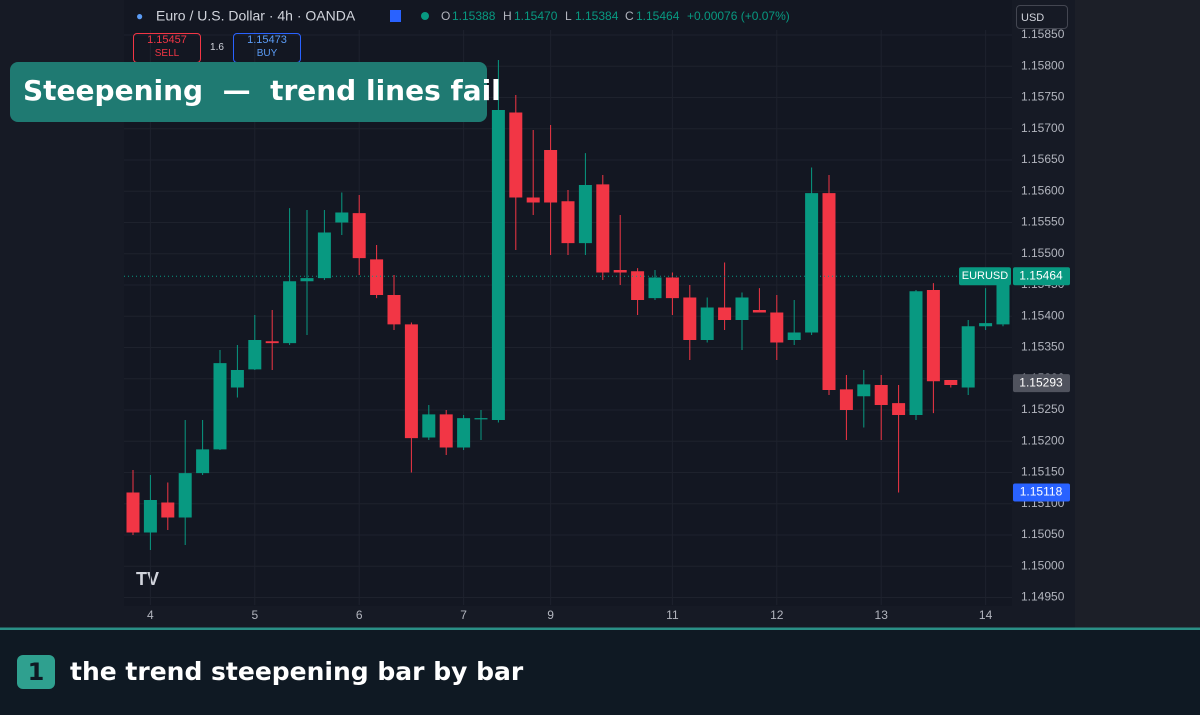  Describe the element at coordinates (167, 40) in the screenshot. I see `sell-price: 1.15457` at that location.